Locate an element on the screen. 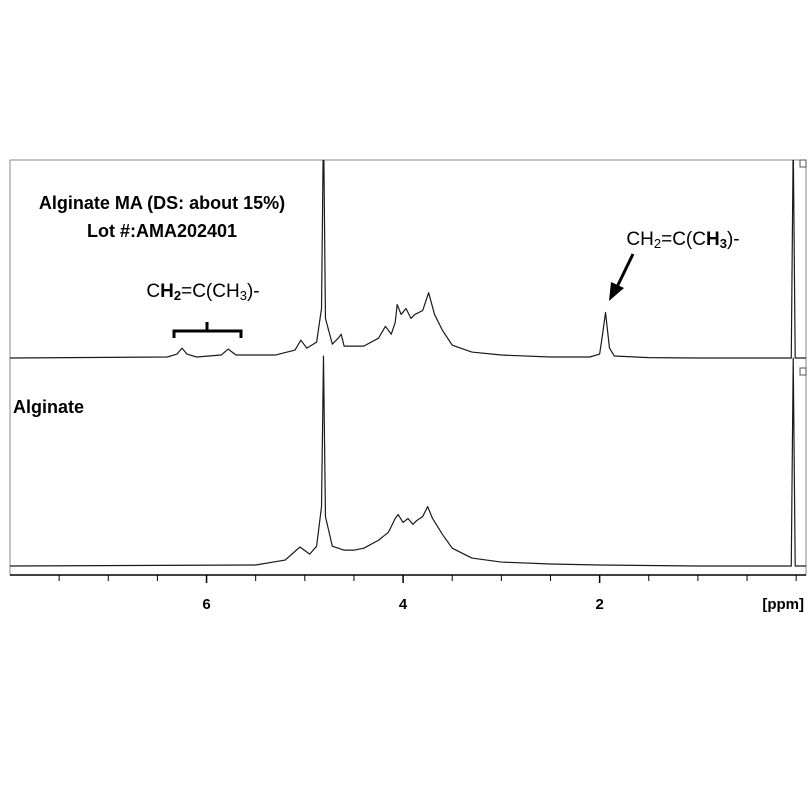 The height and width of the screenshot is (810, 810). x-axis-label: [ppm] is located at coordinates (783, 604).